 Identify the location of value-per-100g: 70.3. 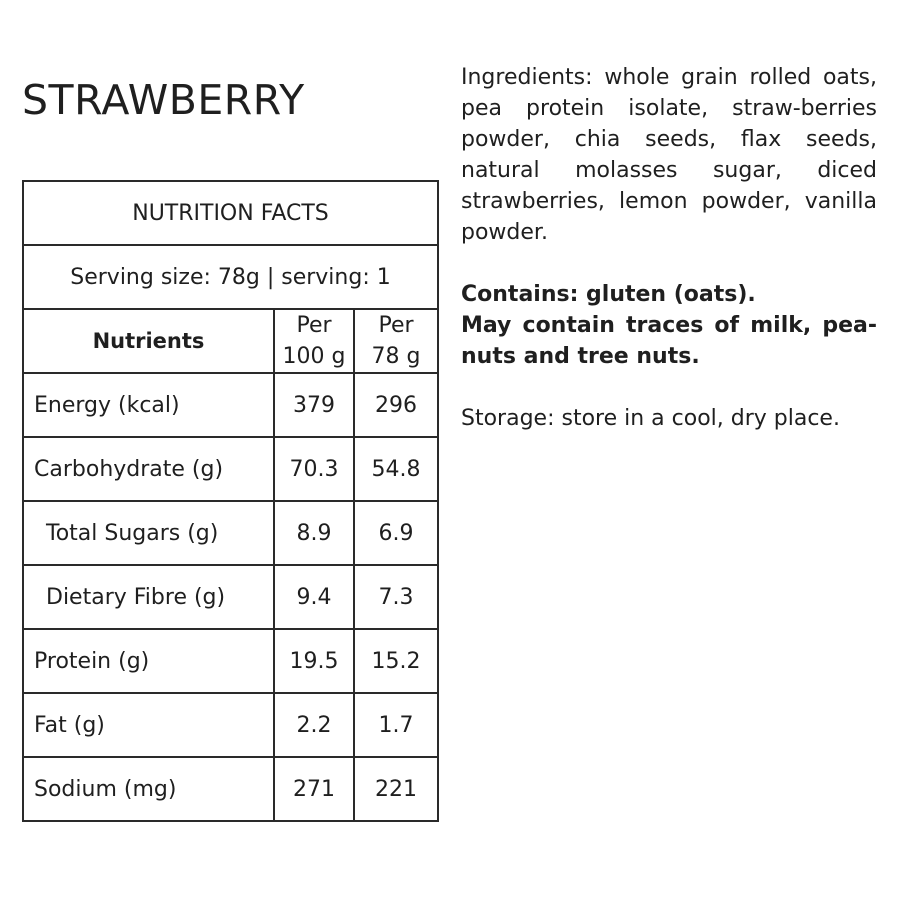
(314, 469).